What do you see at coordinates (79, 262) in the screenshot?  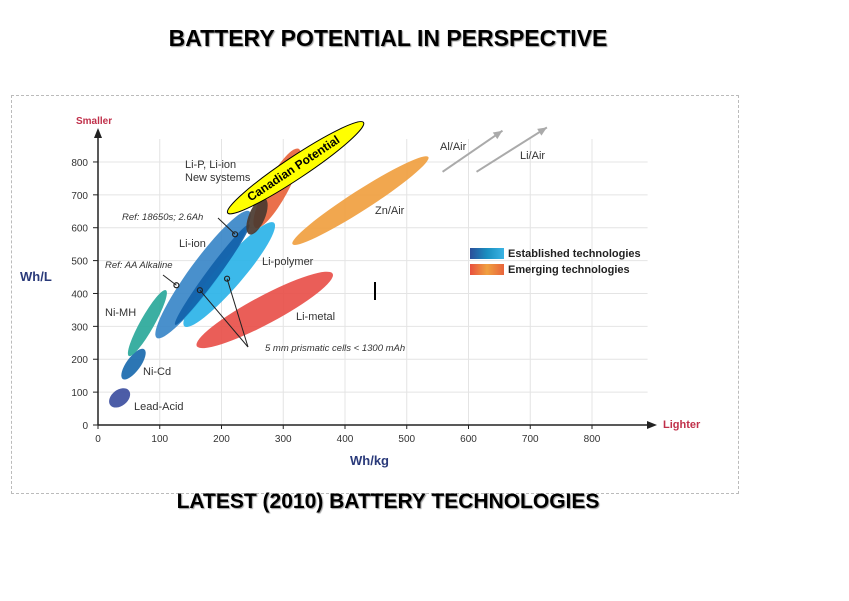 I see `y-tick-label: 500` at bounding box center [79, 262].